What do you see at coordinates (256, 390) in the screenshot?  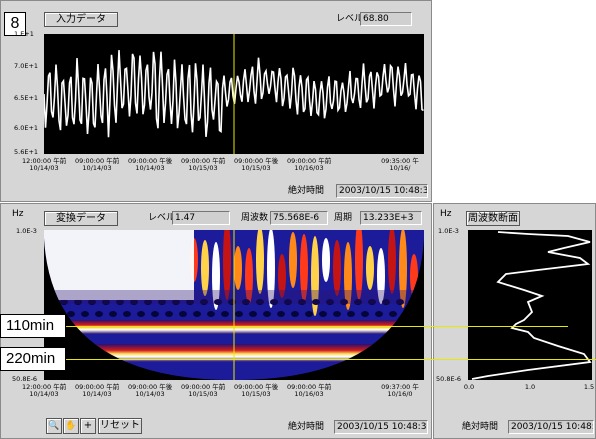 I see `wavelet-x-tick-4: 09:00:00 午後 10/15/03` at bounding box center [256, 390].